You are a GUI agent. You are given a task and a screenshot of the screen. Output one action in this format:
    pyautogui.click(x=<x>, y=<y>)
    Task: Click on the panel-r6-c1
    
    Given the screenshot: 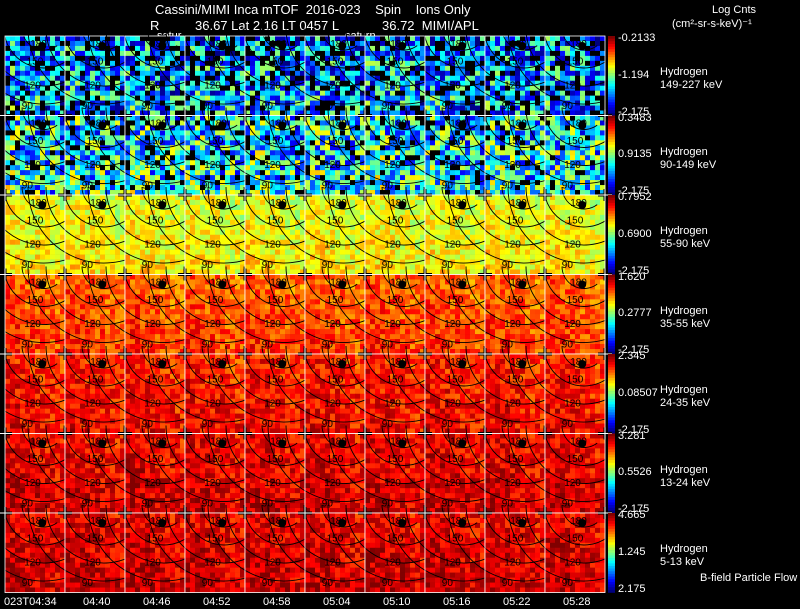 What is the action you would take?
    pyautogui.click(x=88, y=548)
    